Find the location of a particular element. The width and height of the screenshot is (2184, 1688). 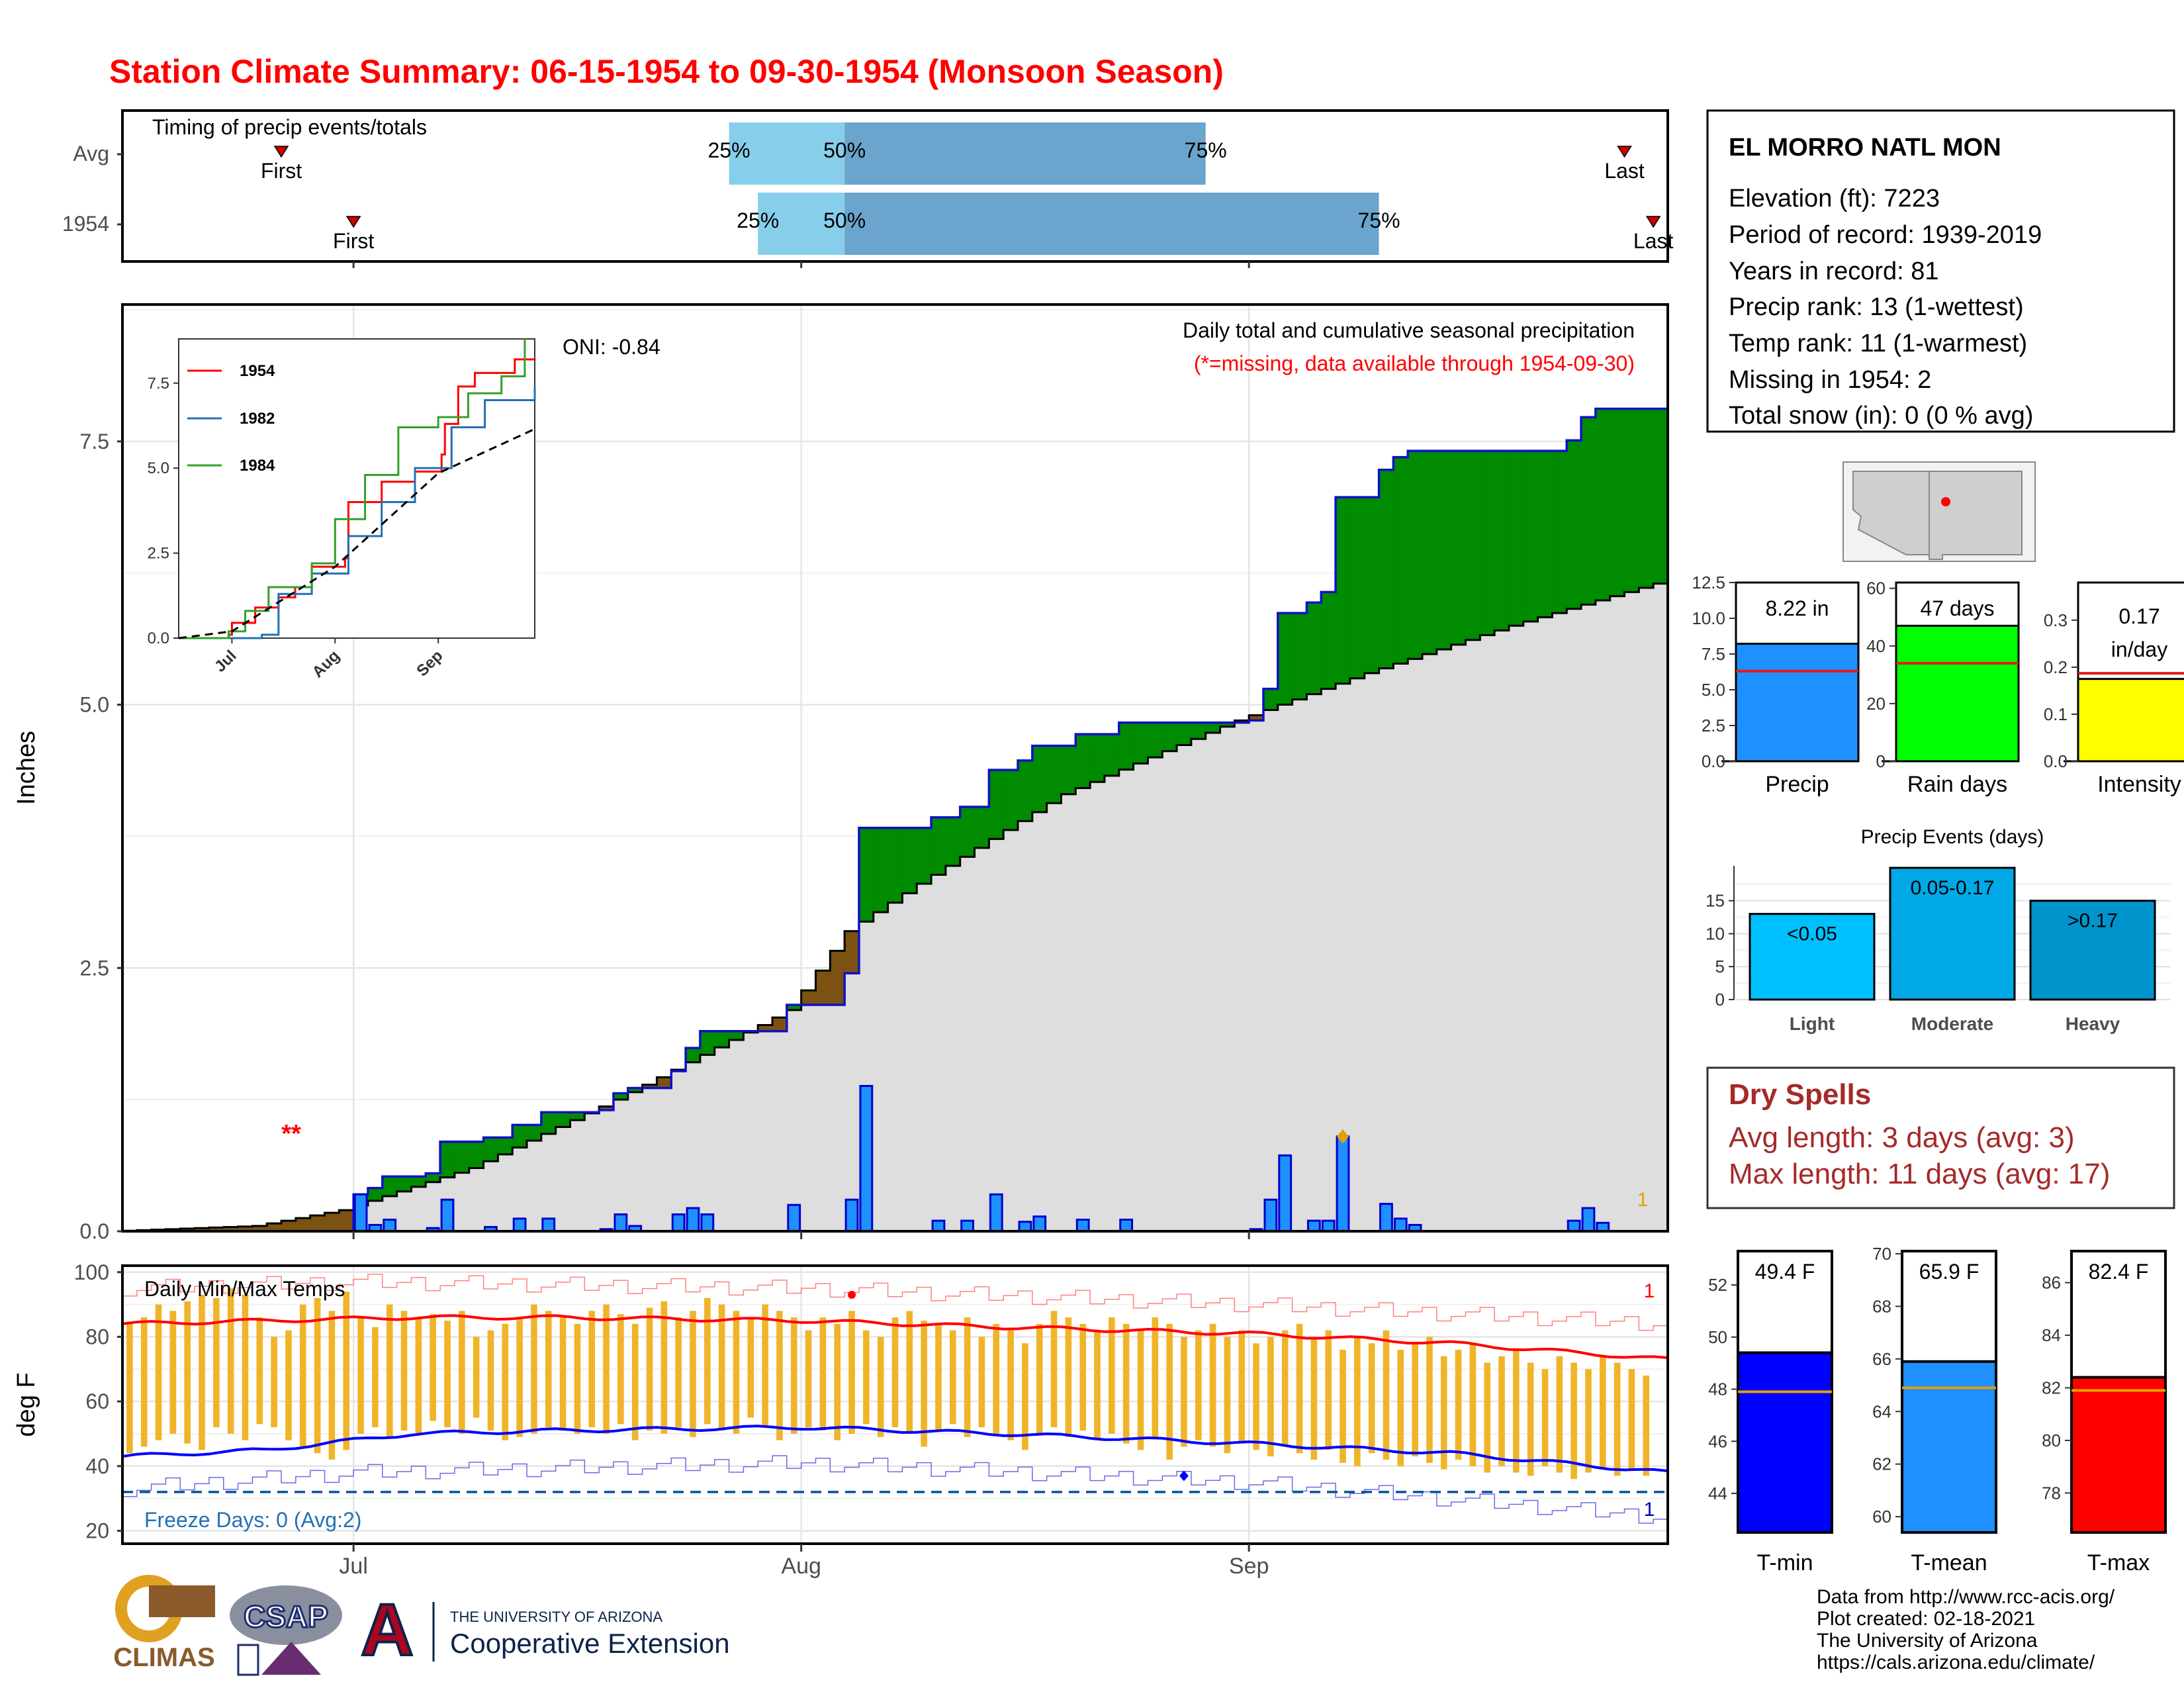

station-line-elevation: Elevation (ft): 7223 is located at coordinates (1834, 198).